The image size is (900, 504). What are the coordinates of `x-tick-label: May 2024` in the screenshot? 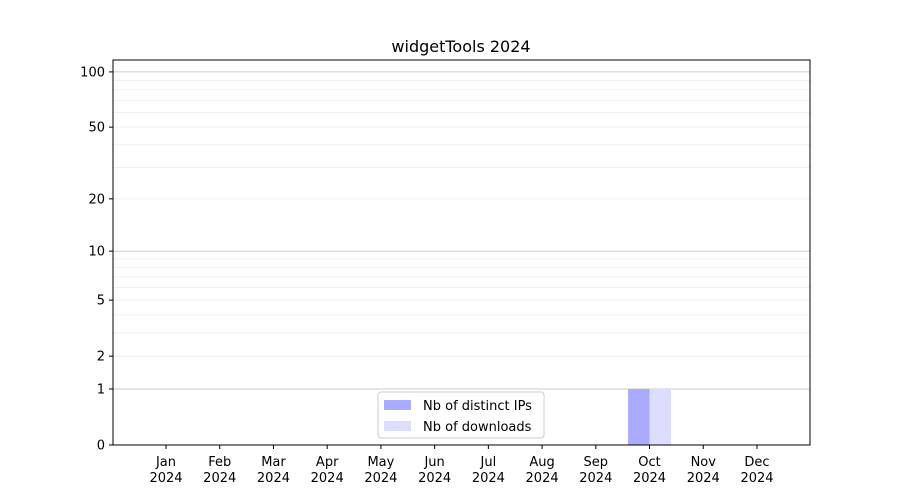 It's located at (380, 470).